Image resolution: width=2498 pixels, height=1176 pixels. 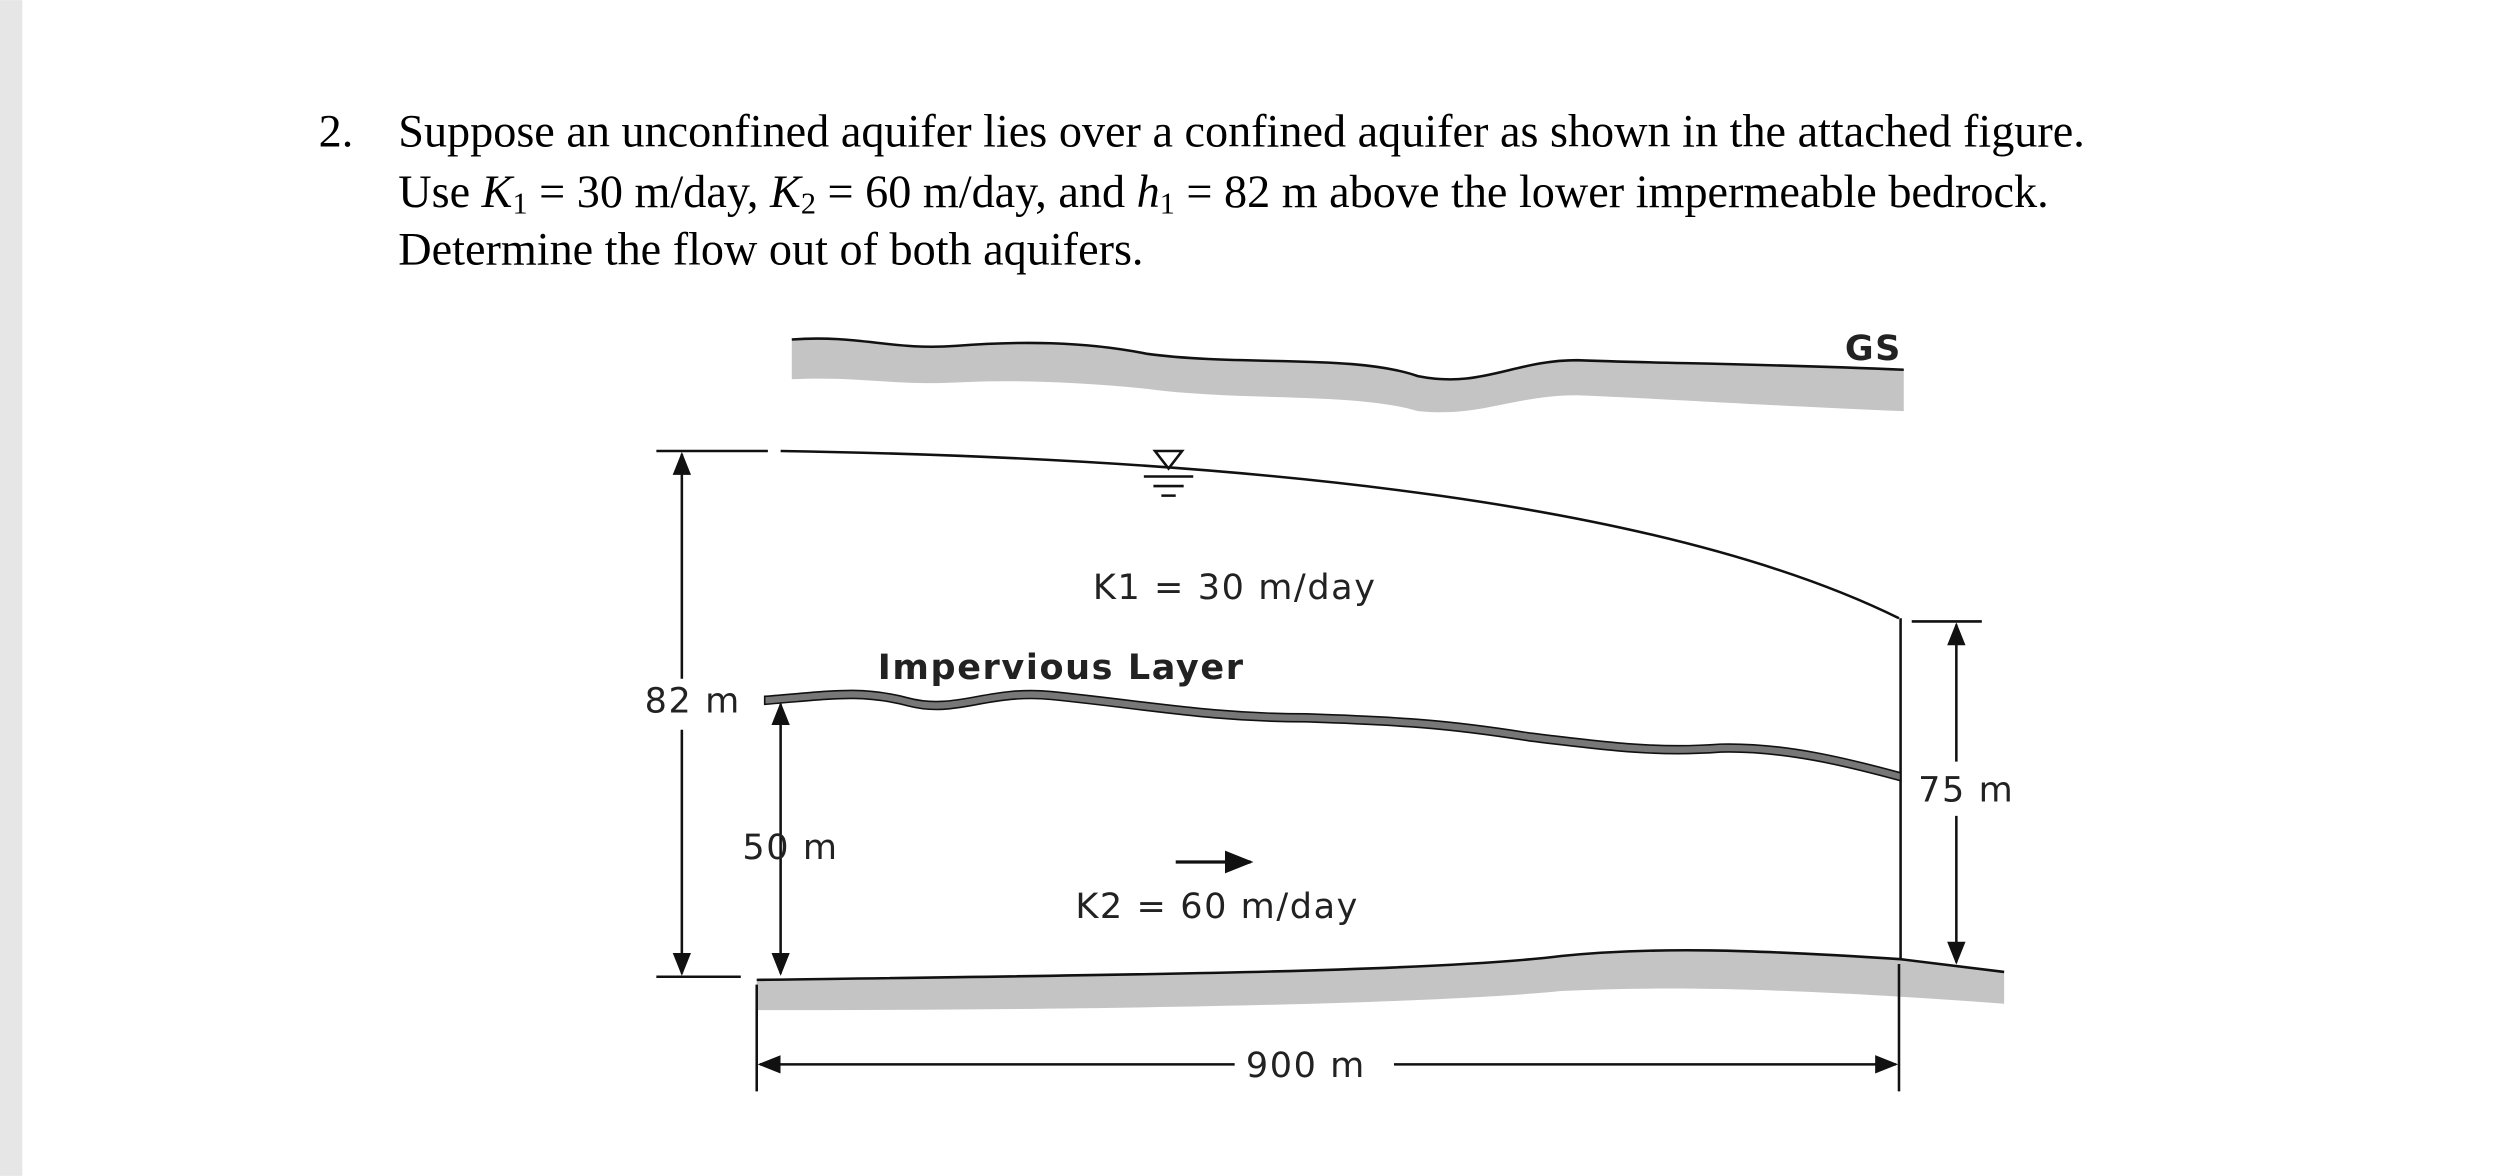 What do you see at coordinates (1235, 587) in the screenshot?
I see `label: K1 = 30 m/day` at bounding box center [1235, 587].